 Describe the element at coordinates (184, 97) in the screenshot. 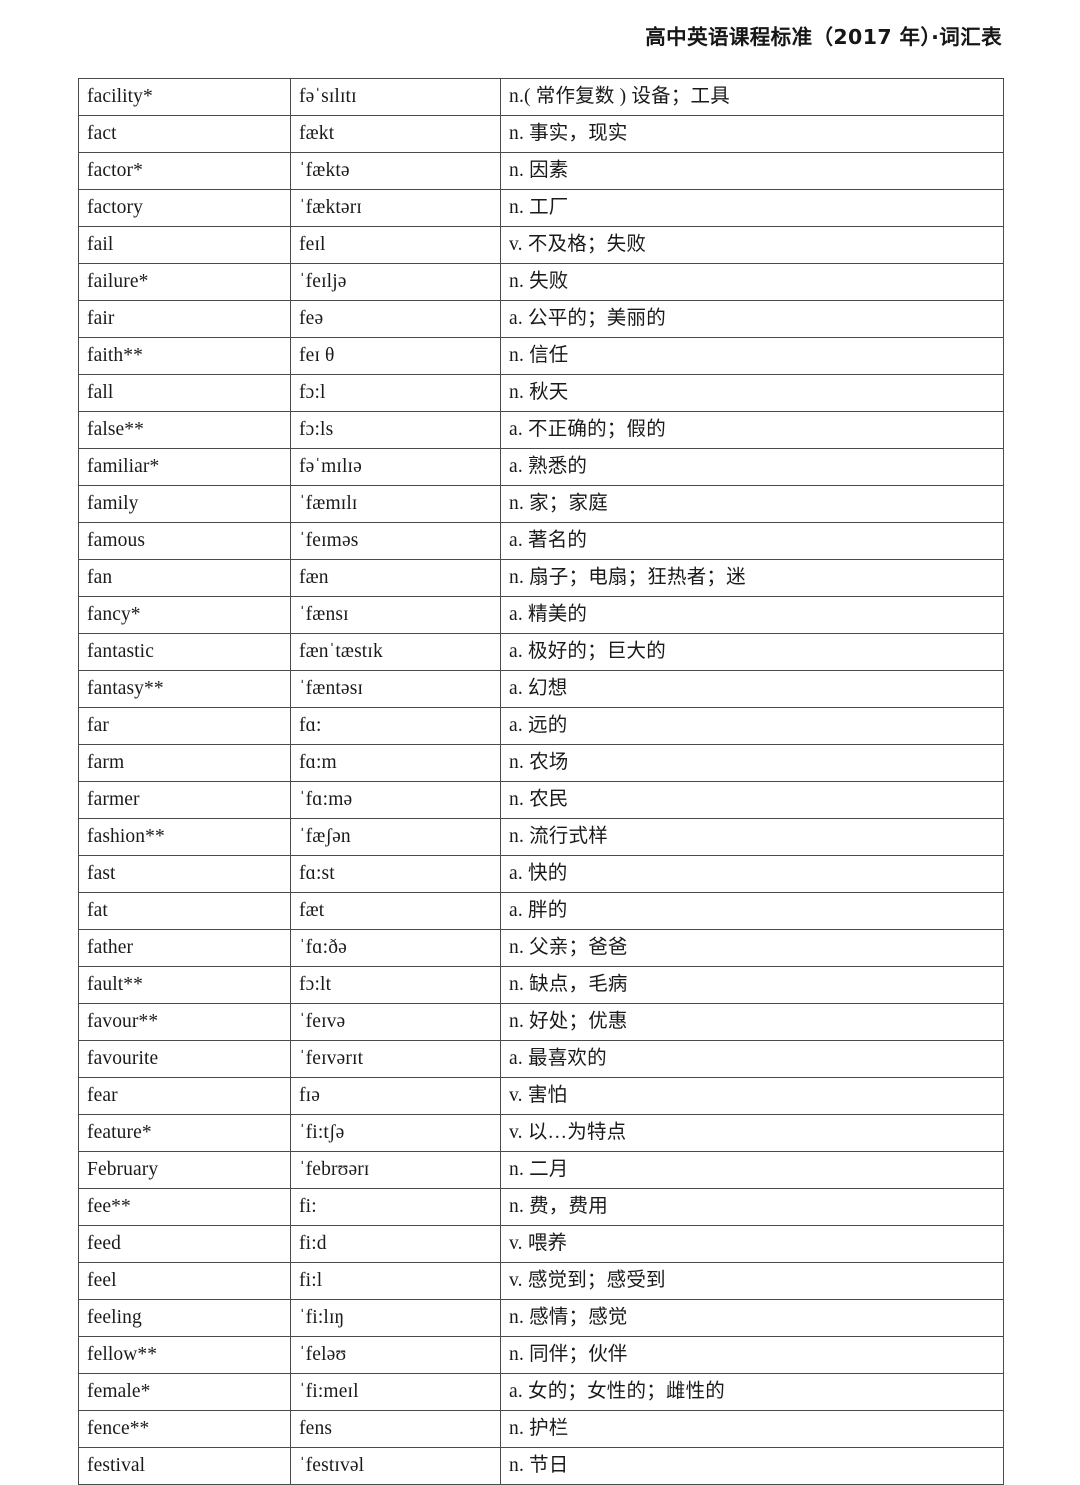

I see `vocab-word: facility*` at that location.